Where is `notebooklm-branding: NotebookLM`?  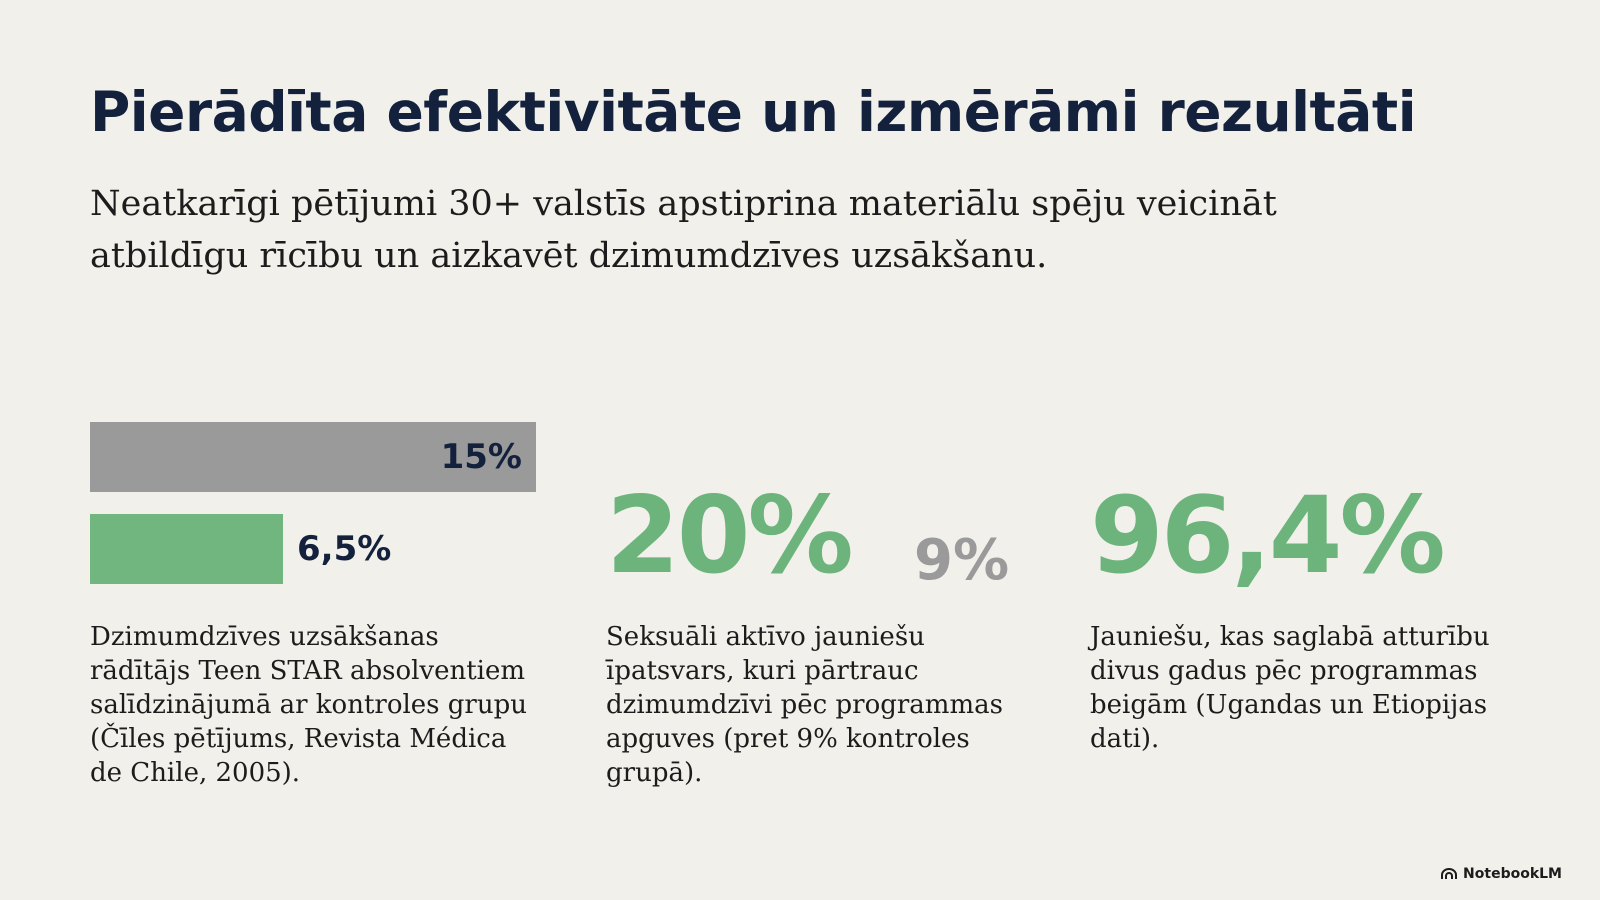
notebooklm-branding: NotebookLM is located at coordinates (1501, 874).